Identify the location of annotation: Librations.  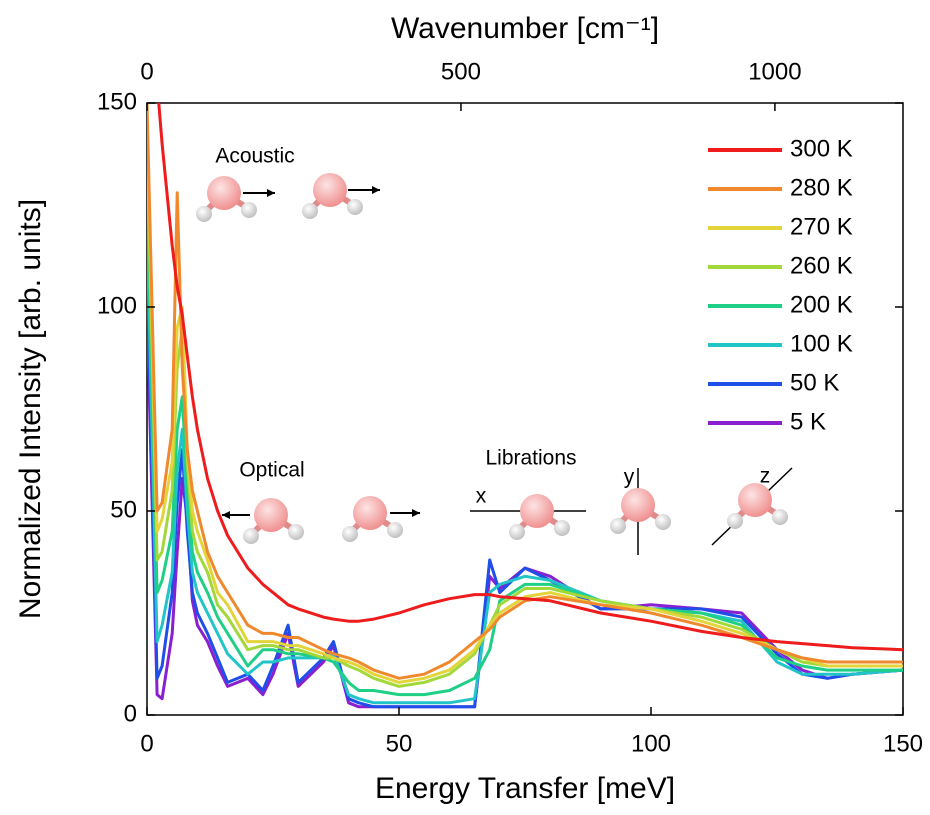
(530, 458).